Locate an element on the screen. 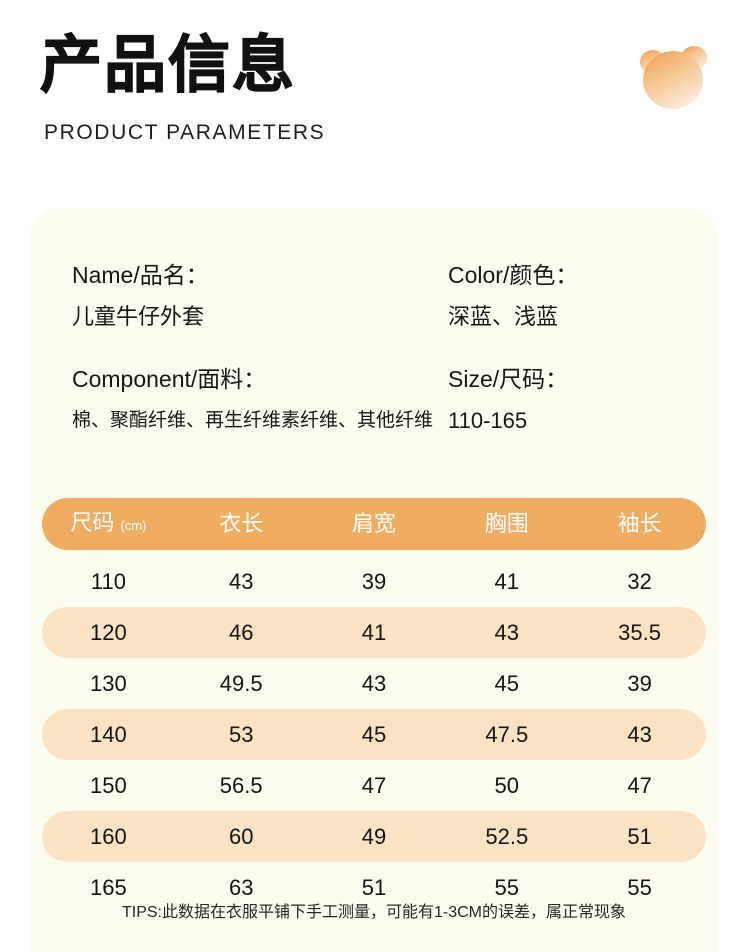  table-cell: 140 is located at coordinates (108, 734).